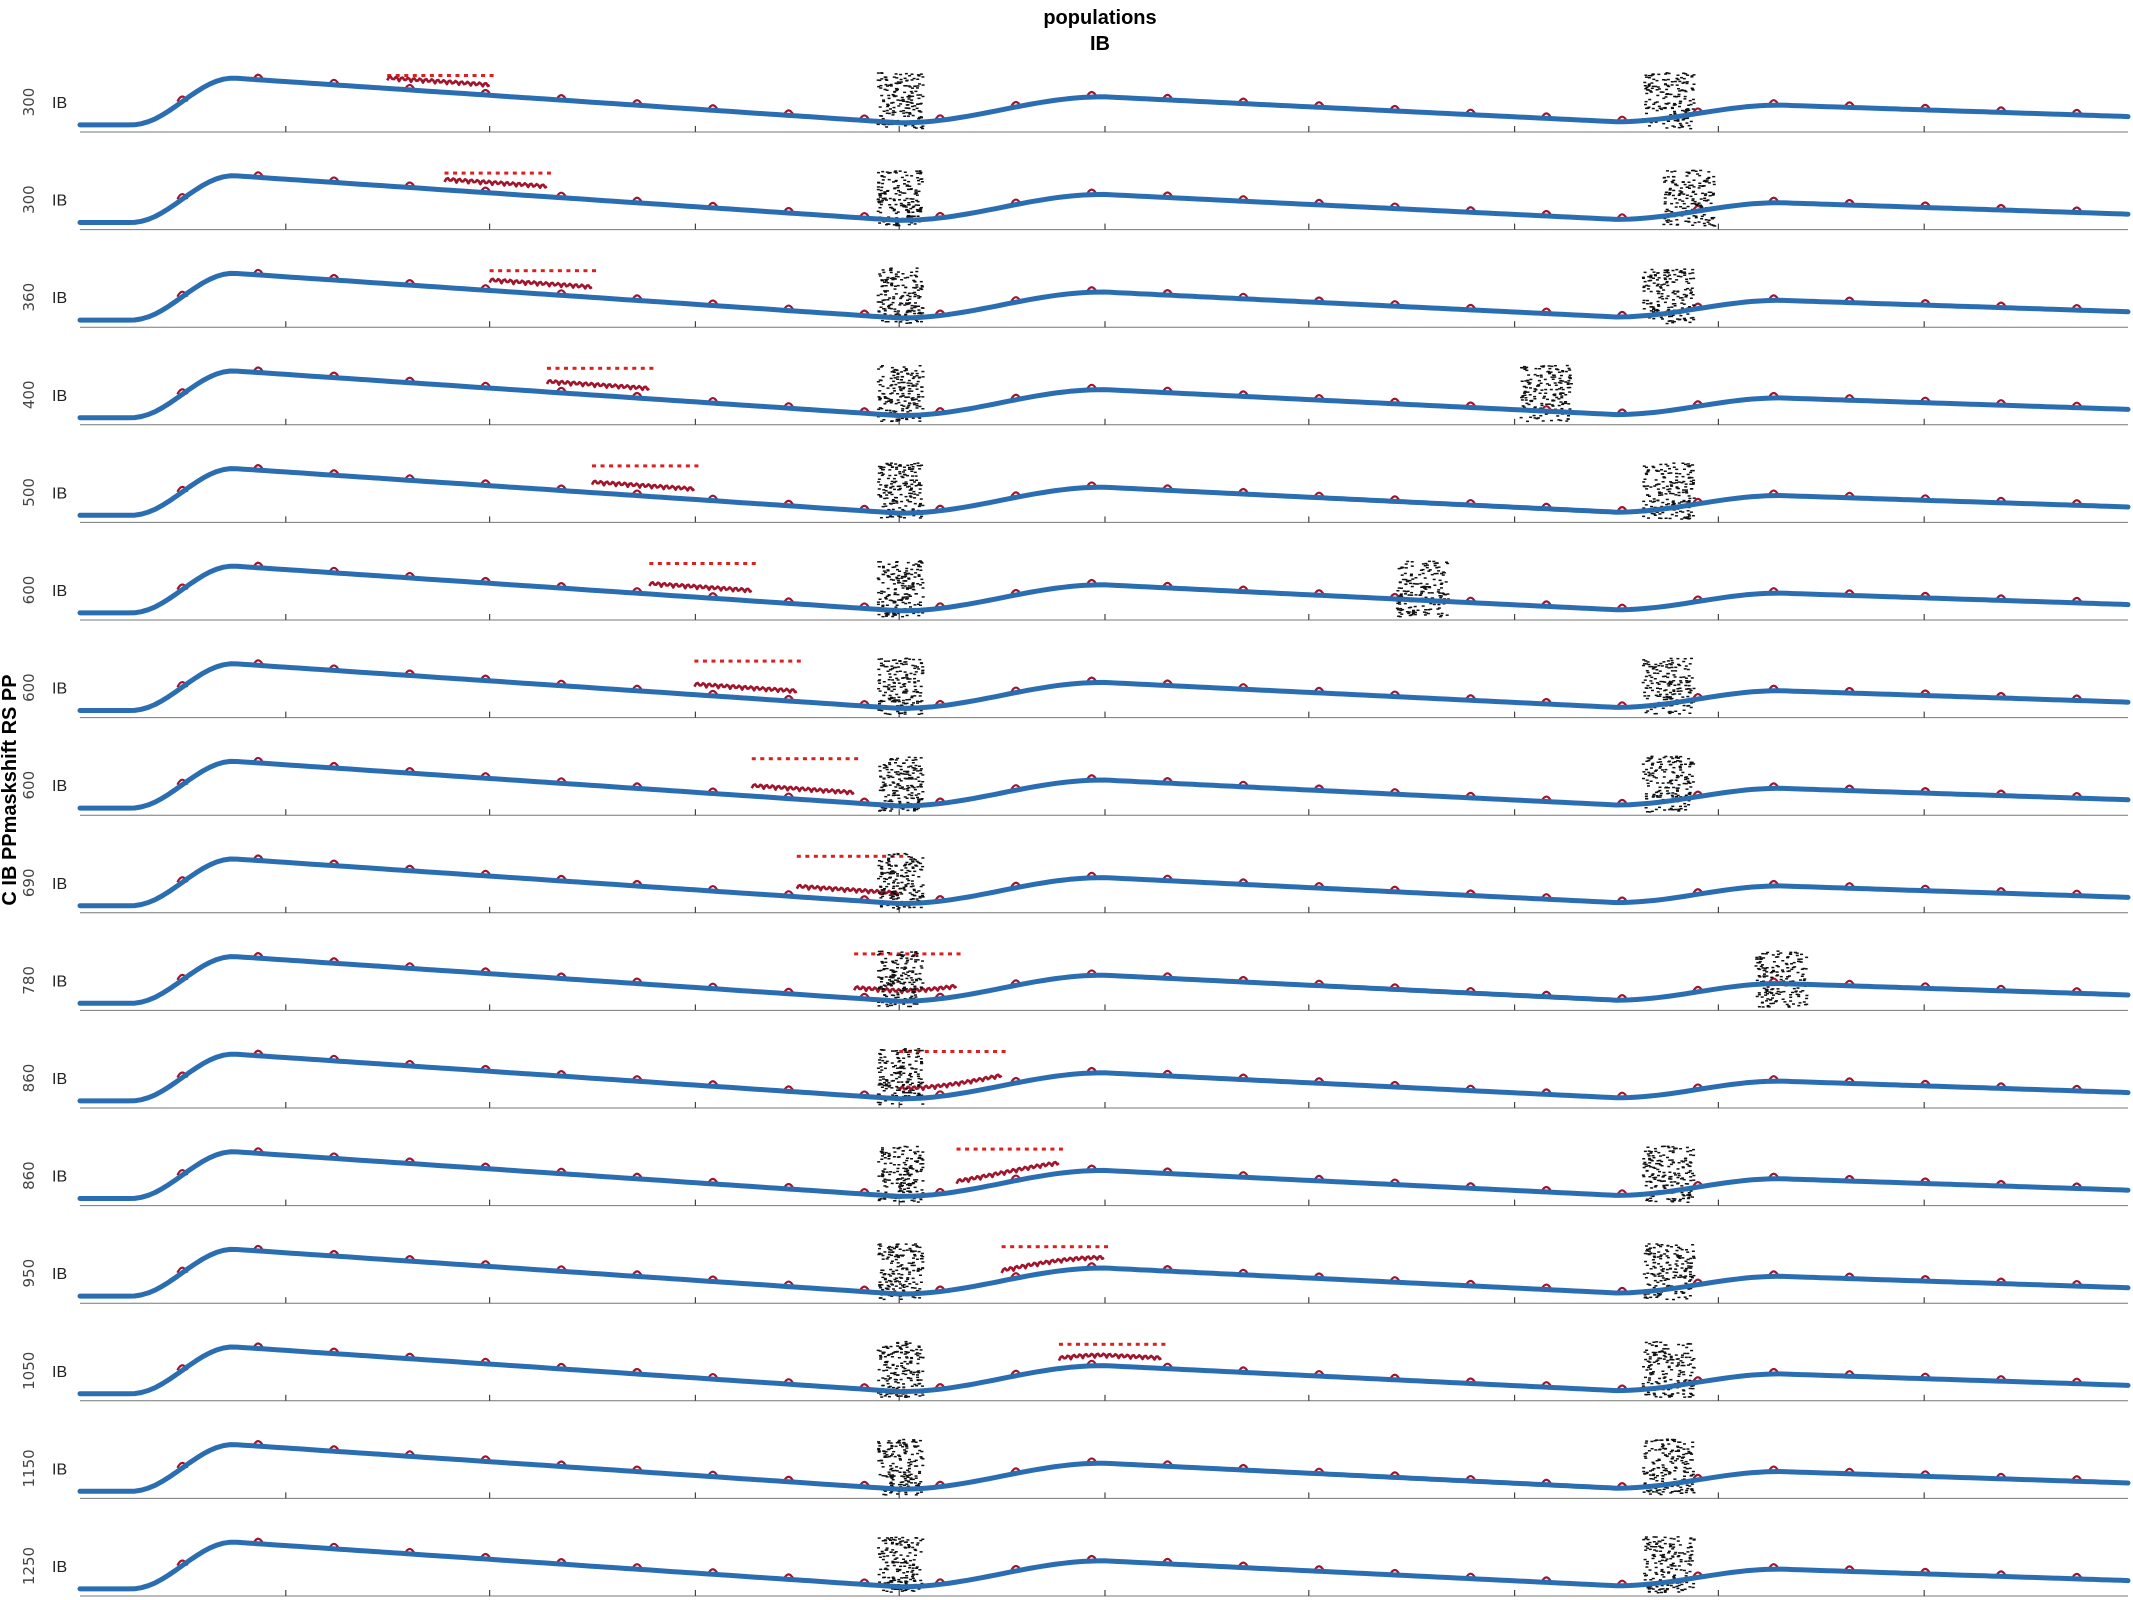 This screenshot has width=2133, height=1600. Describe the element at coordinates (29, 785) in the screenshot. I see `y-tick-label: 600` at that location.